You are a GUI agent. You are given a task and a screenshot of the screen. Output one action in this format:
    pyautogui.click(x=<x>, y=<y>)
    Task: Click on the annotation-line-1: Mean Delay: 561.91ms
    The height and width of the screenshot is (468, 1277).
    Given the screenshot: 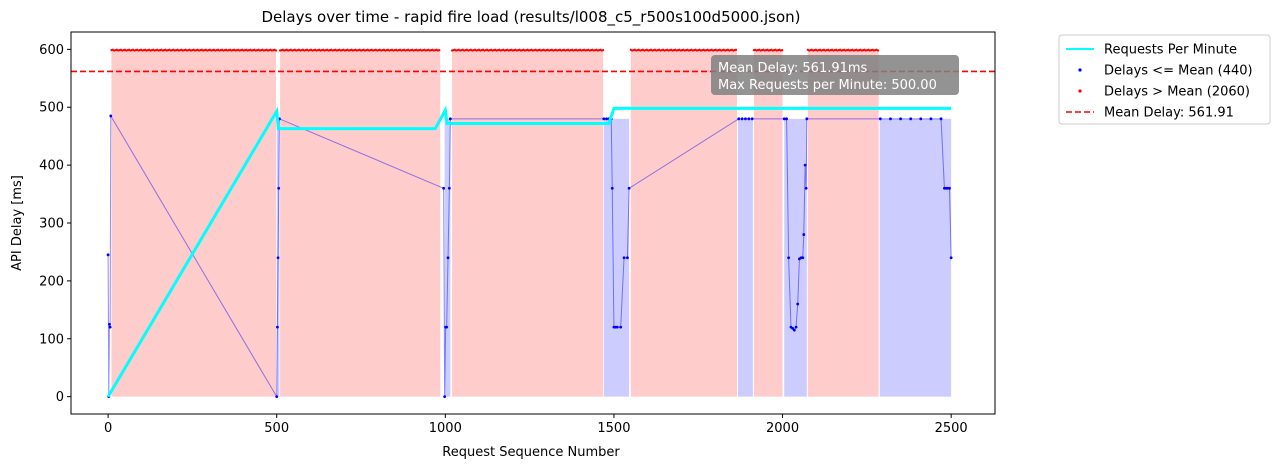 What is the action you would take?
    pyautogui.click(x=793, y=68)
    